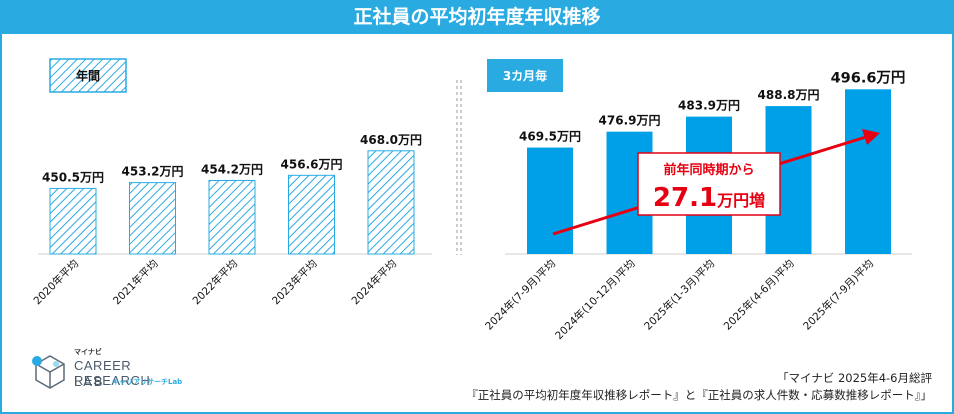 The height and width of the screenshot is (414, 954). What do you see at coordinates (312, 164) in the screenshot?
I see `data-label: 456.6万円` at bounding box center [312, 164].